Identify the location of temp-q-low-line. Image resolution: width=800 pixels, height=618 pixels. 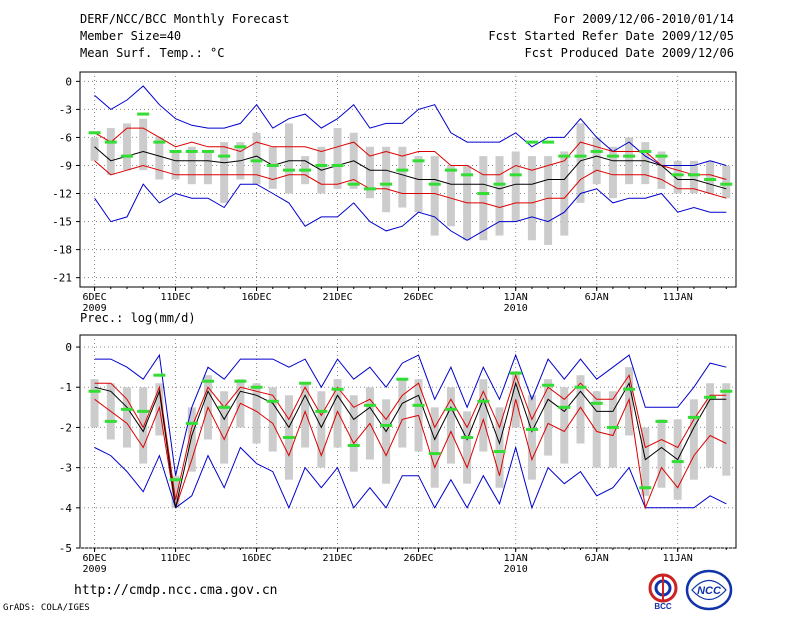
(410, 184).